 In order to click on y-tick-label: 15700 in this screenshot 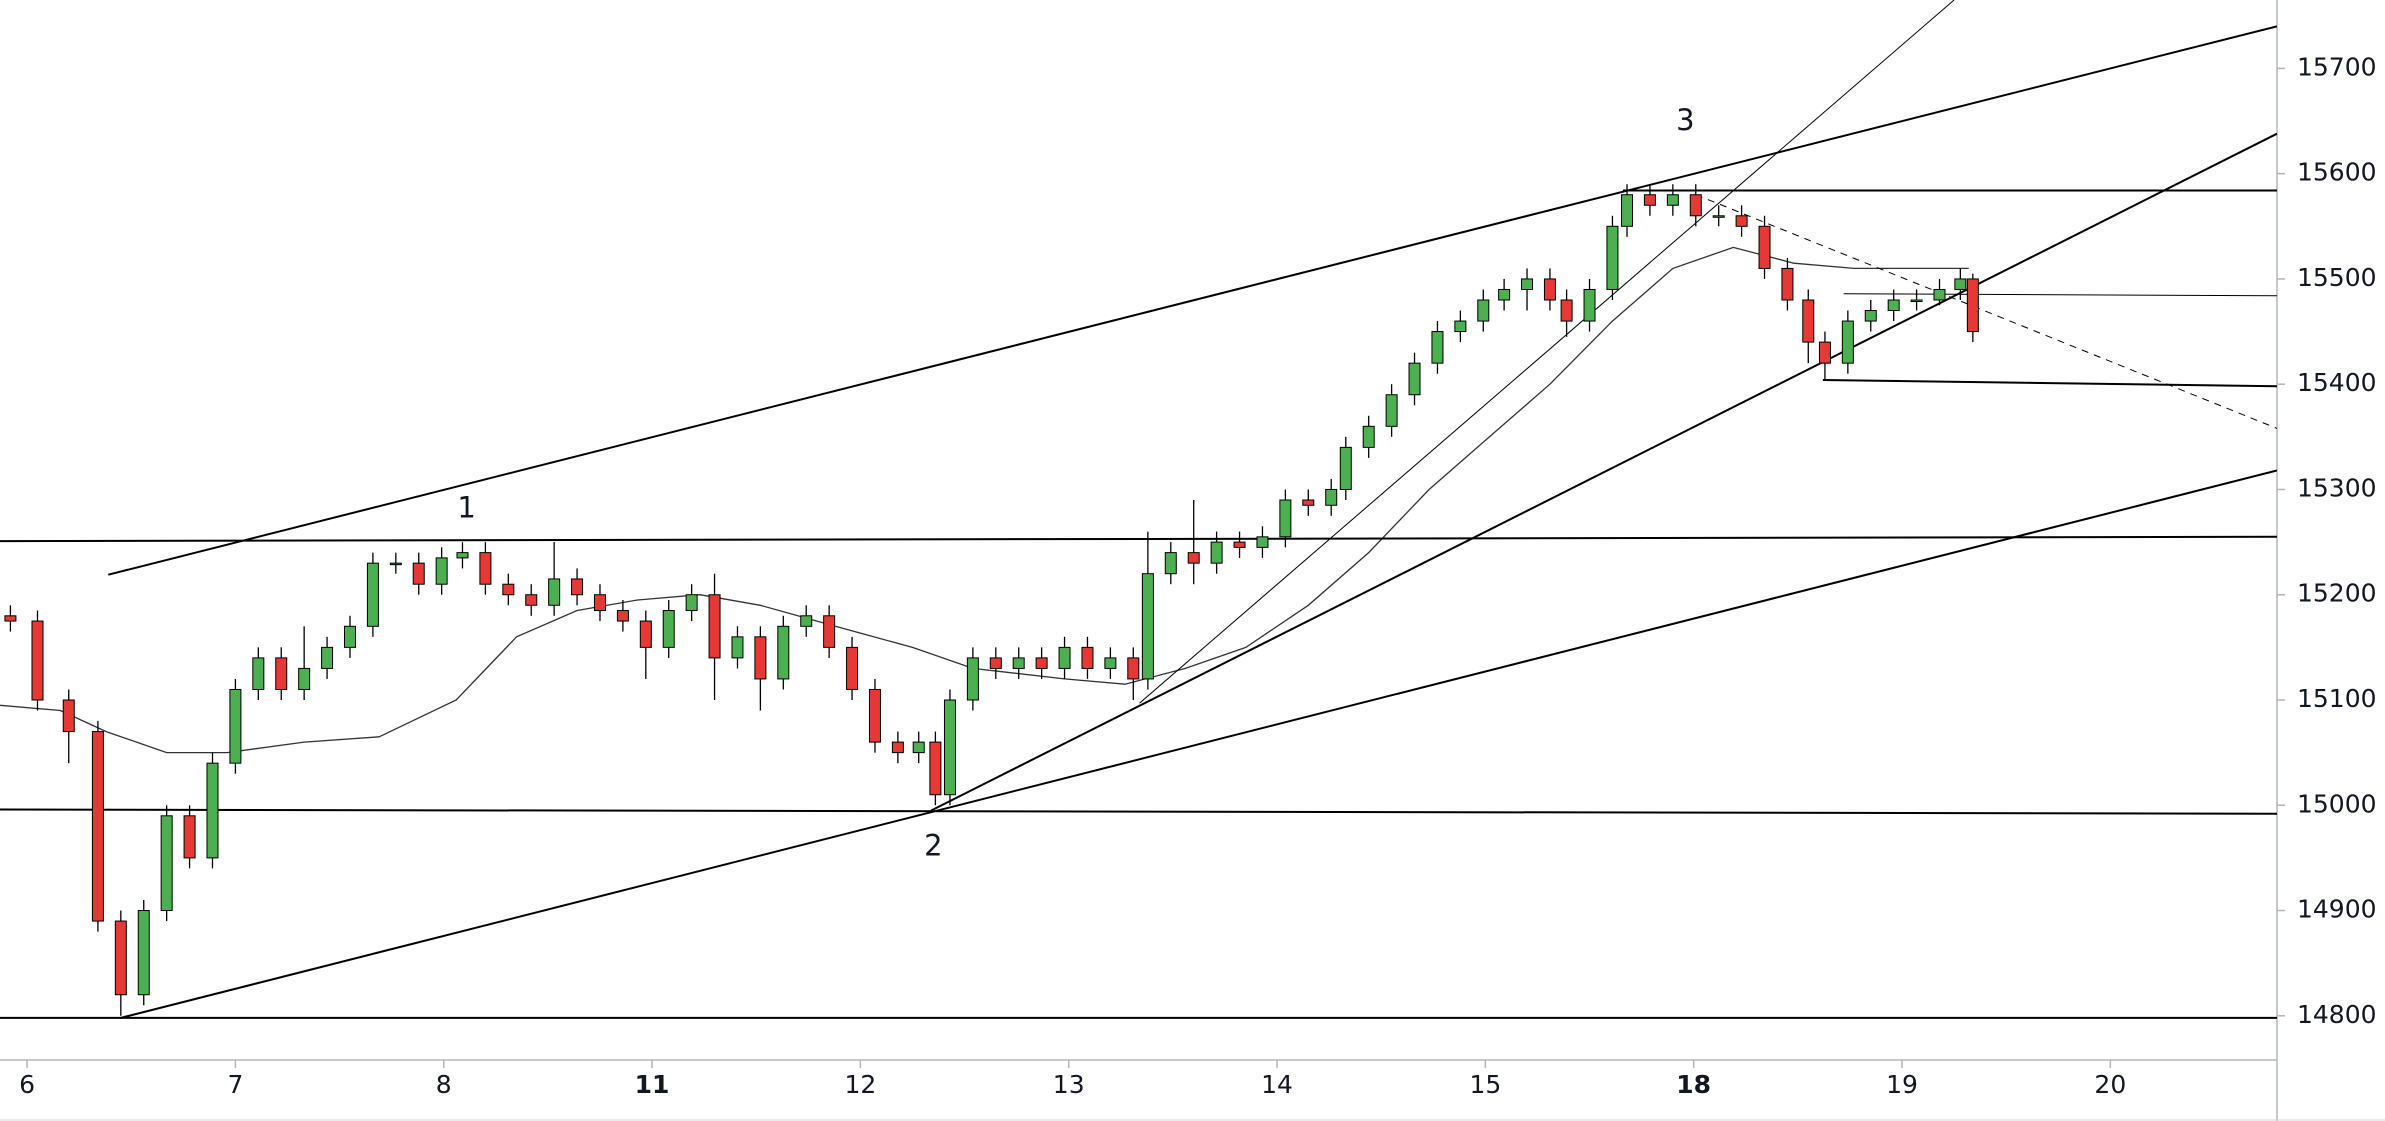, I will do `click(2337, 66)`.